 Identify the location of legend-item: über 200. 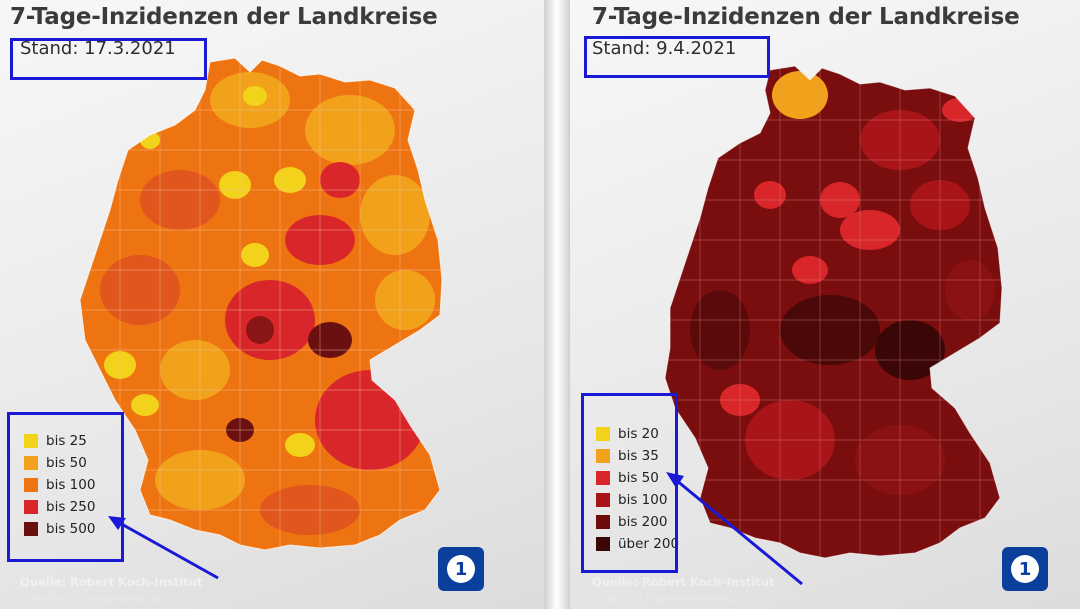
(637, 544).